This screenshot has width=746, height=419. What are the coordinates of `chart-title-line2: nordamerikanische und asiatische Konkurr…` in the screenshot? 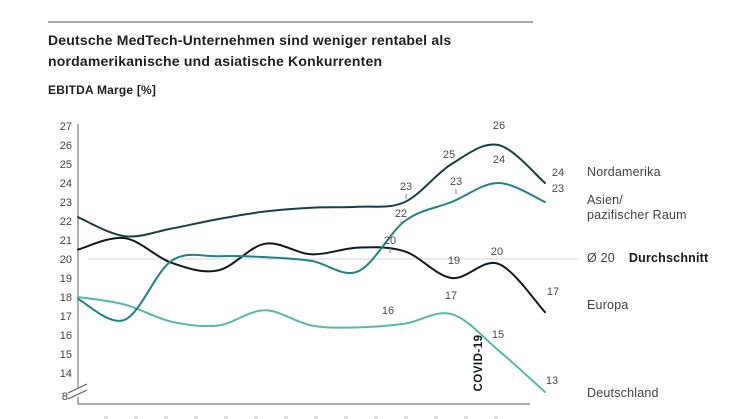 It's located at (215, 61).